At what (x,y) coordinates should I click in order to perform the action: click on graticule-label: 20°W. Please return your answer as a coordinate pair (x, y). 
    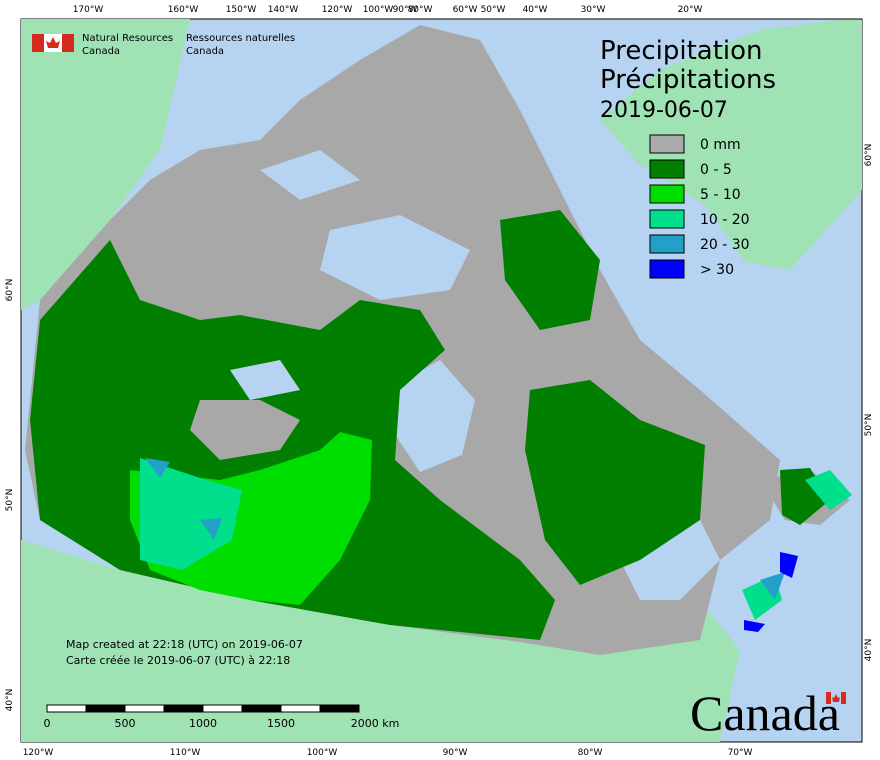
    Looking at the image, I should click on (690, 10).